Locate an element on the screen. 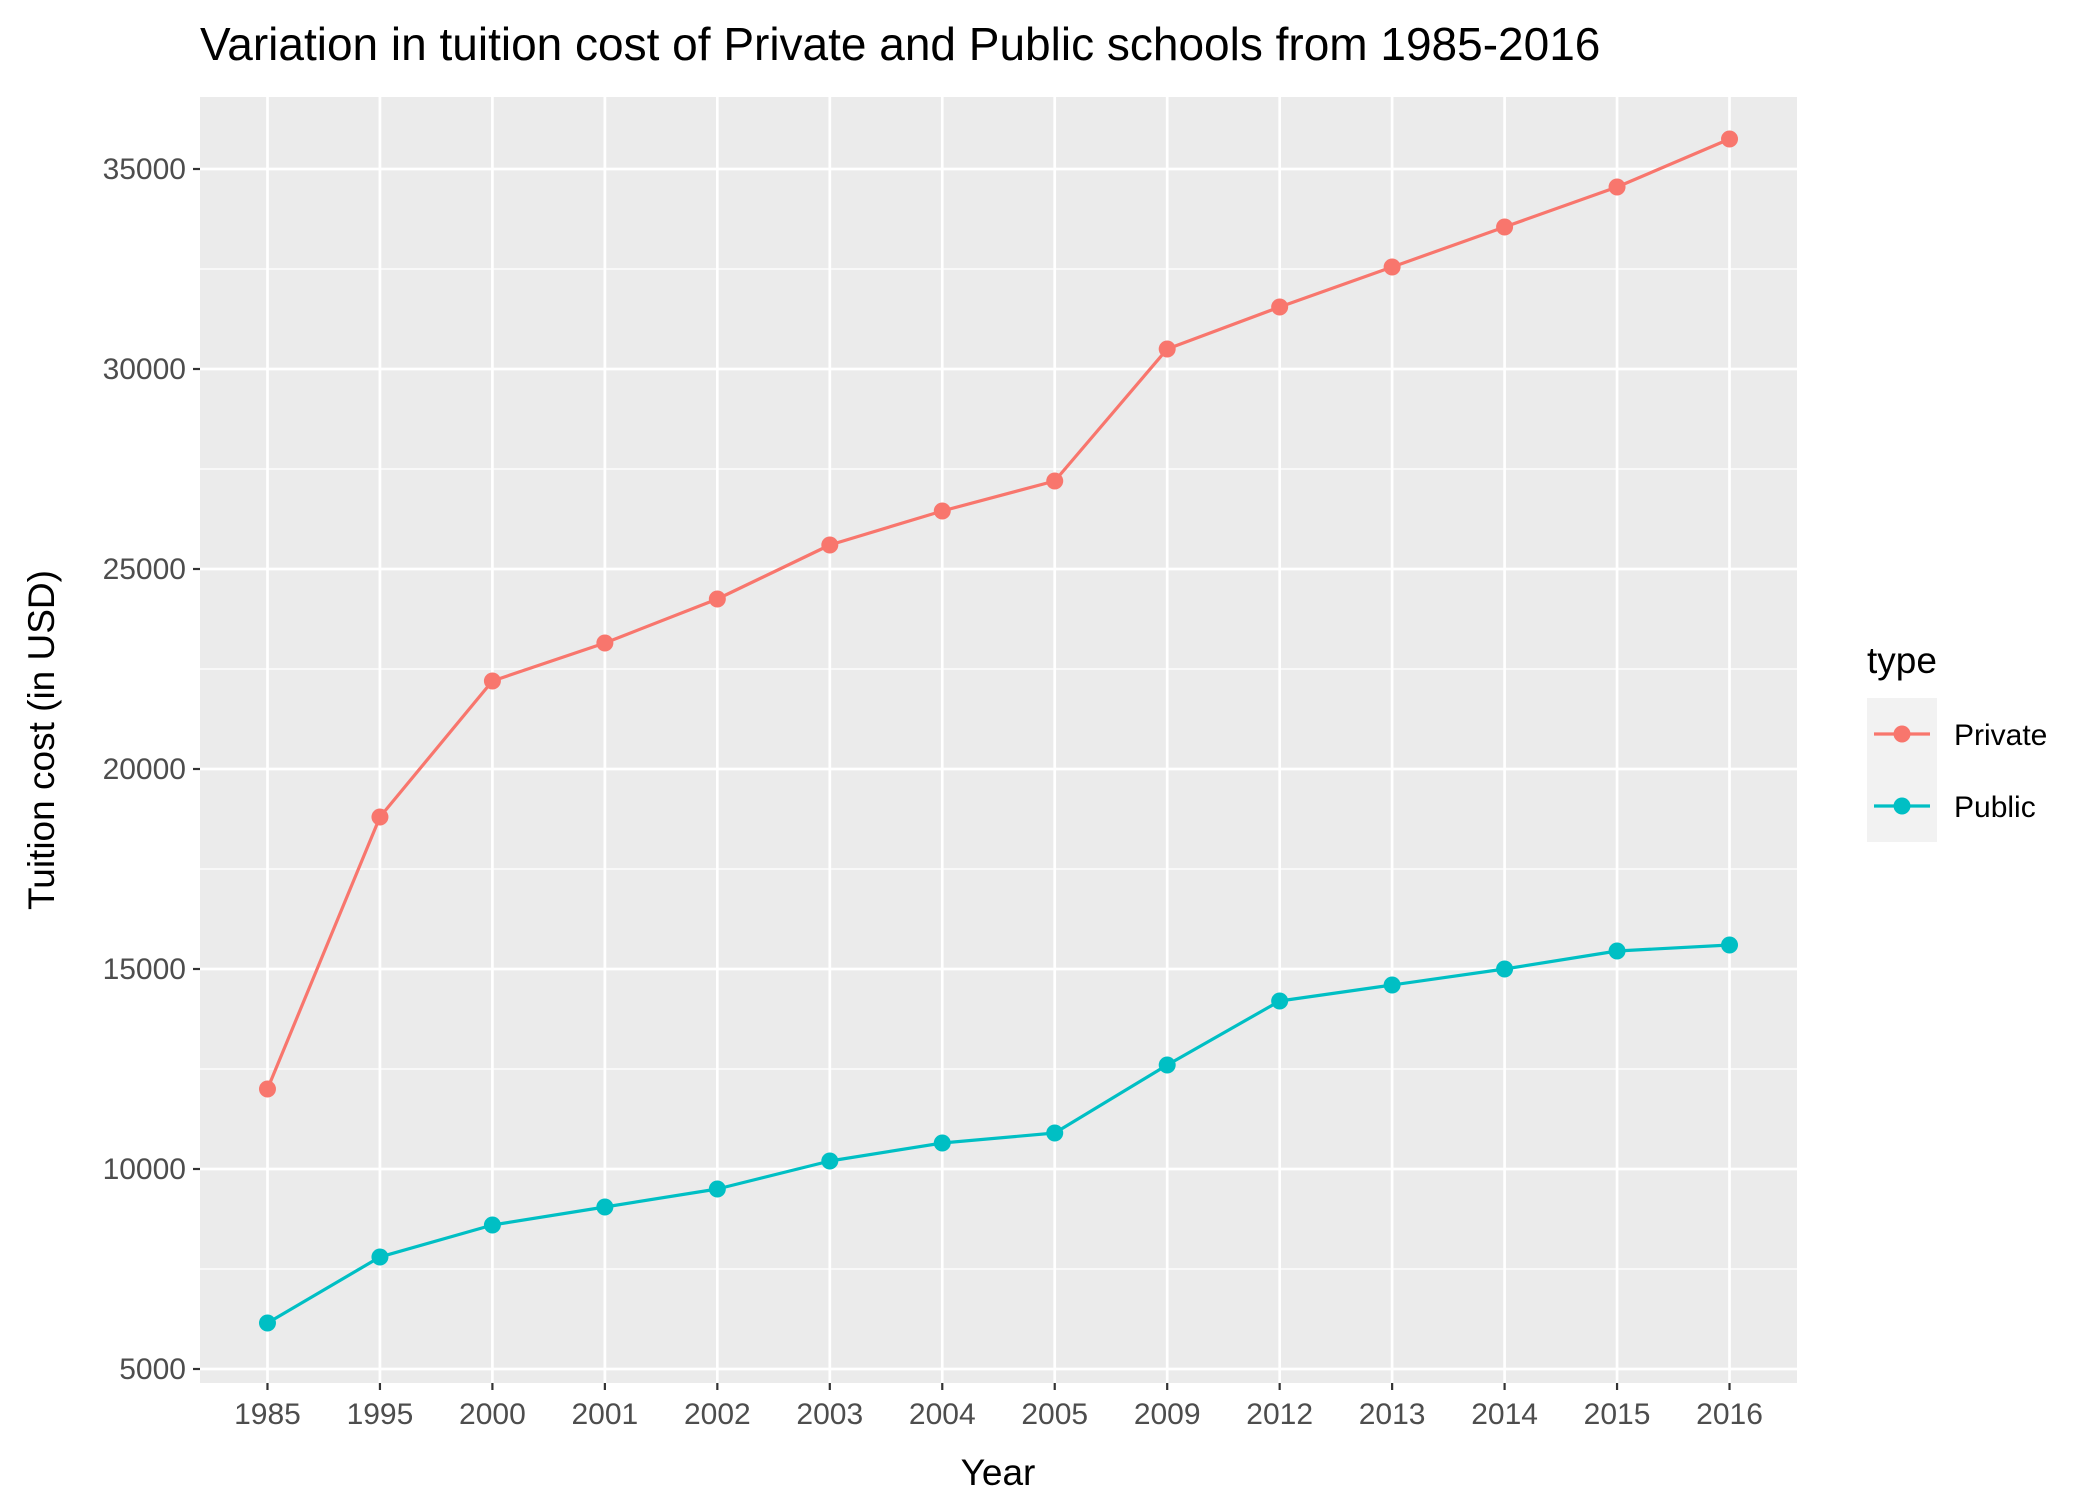  y-tick-label: 20000 is located at coordinates (144, 769).